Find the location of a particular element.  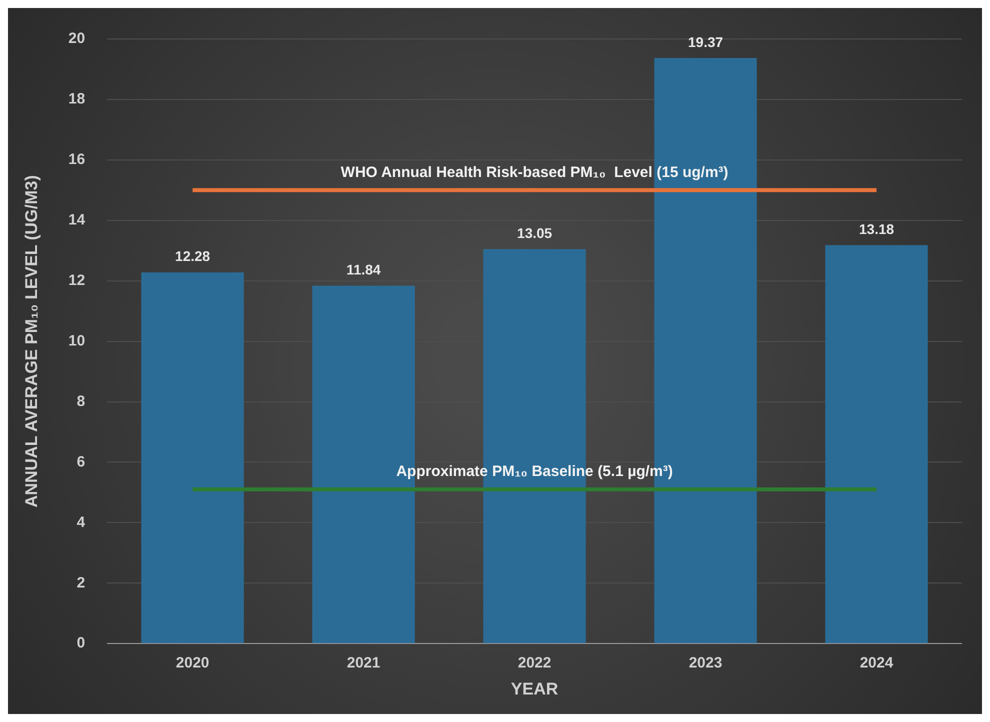

x-tick-label: 2022 is located at coordinates (535, 663).